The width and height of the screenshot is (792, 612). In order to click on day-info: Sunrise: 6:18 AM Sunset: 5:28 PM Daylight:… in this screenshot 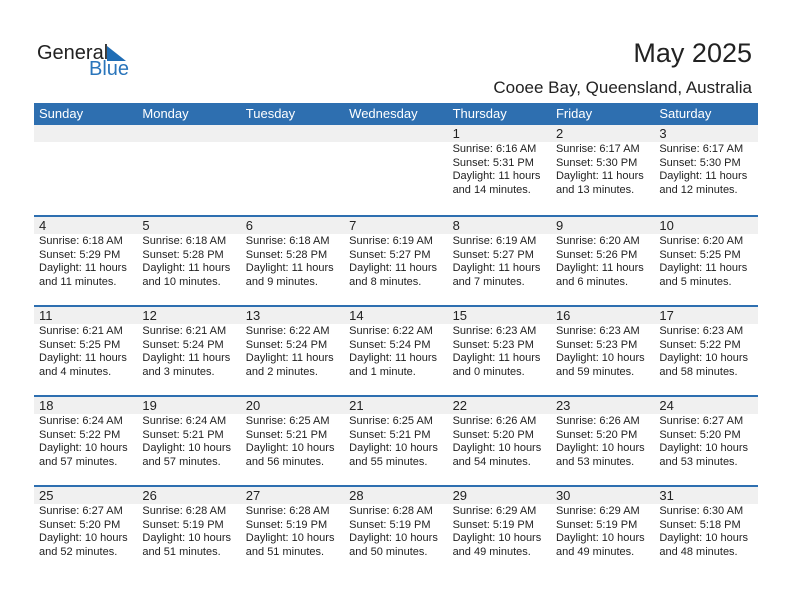, I will do `click(191, 262)`.